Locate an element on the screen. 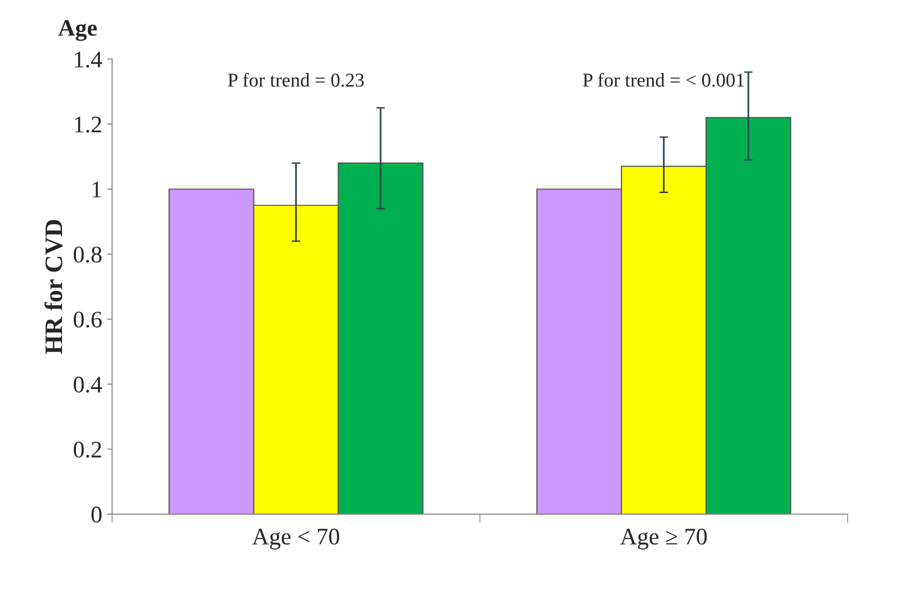 Image resolution: width=897 pixels, height=591 pixels. y-tick-label: 0.4 is located at coordinates (88, 384).